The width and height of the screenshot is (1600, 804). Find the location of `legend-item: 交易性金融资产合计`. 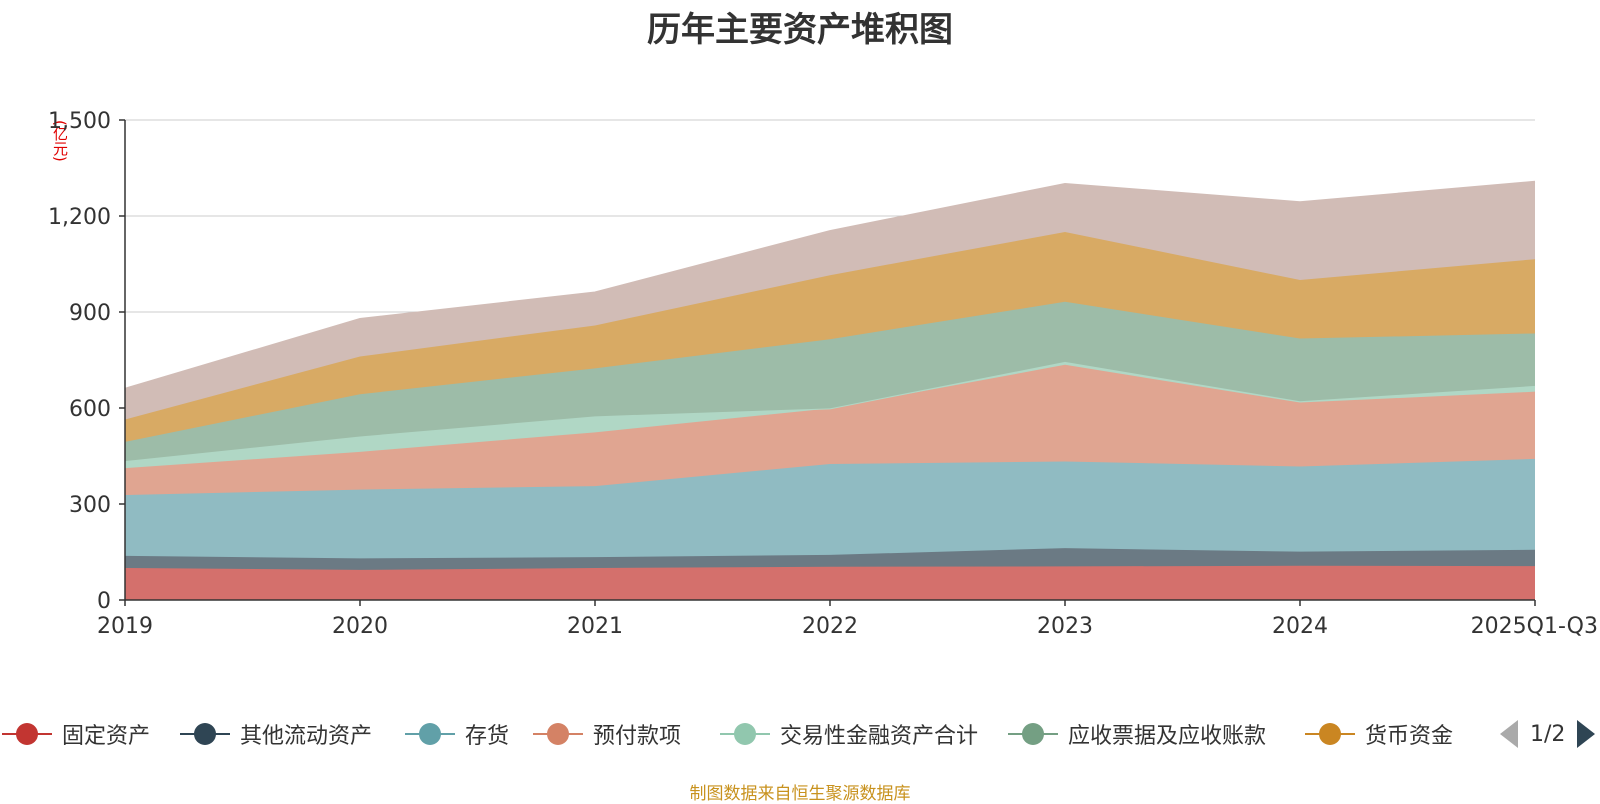

legend-item: 交易性金融资产合计 is located at coordinates (849, 734).